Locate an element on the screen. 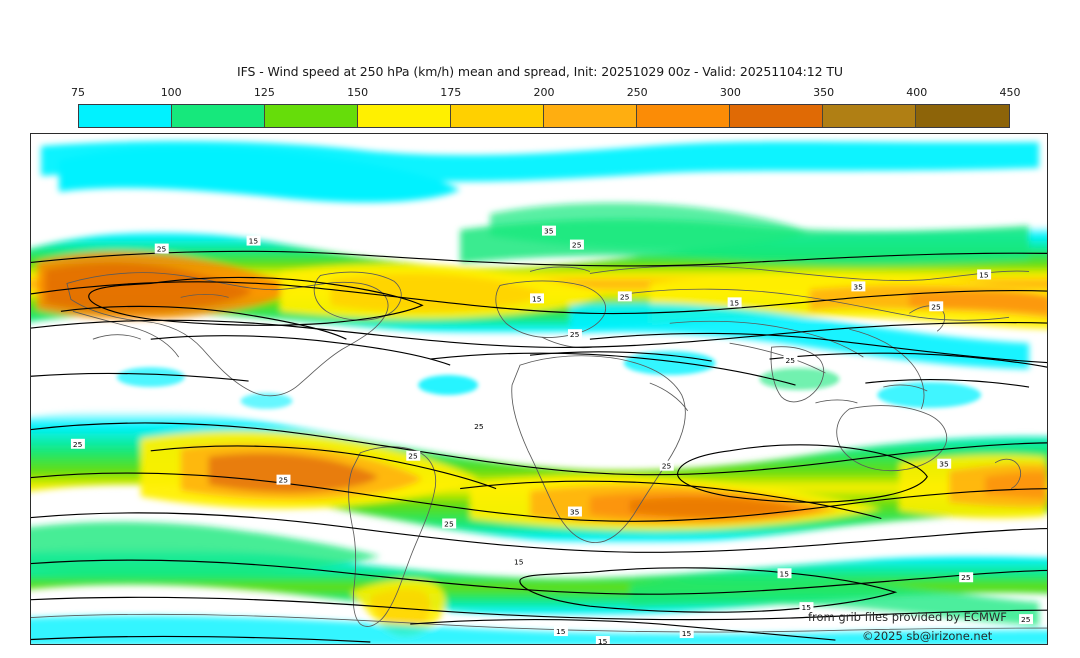 The height and width of the screenshot is (658, 1080). colorbar-swatches is located at coordinates (544, 116).